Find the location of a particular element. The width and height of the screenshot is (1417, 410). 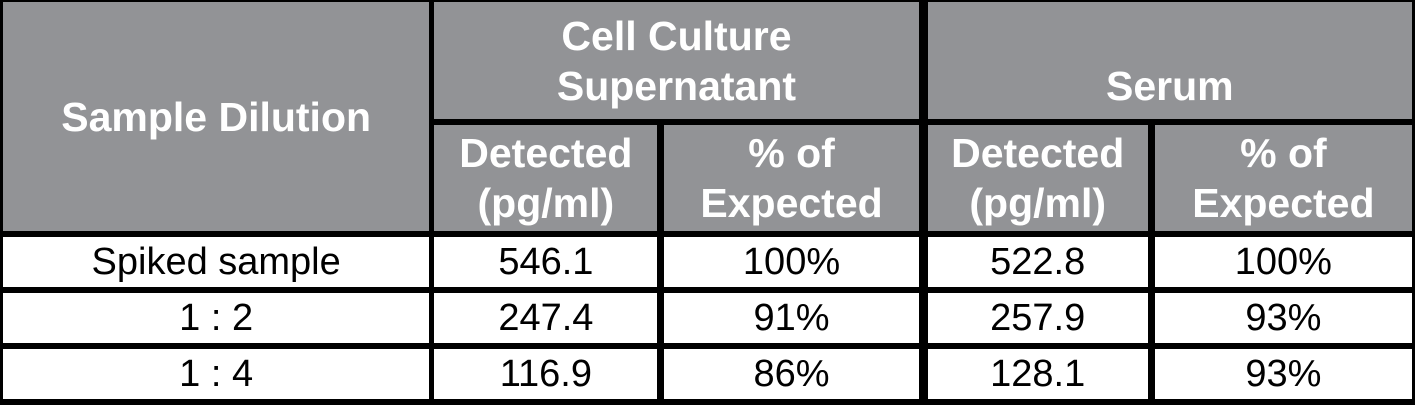

cell-dilution-label: 1 : 4 is located at coordinates (216, 374).